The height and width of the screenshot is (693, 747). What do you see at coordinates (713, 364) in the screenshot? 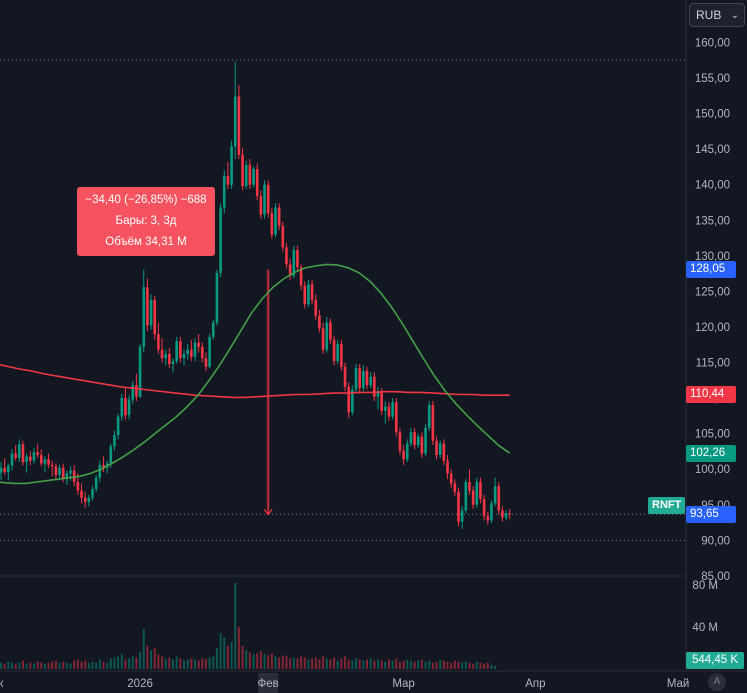
I see `price-tick-label: 115,00` at bounding box center [713, 364].